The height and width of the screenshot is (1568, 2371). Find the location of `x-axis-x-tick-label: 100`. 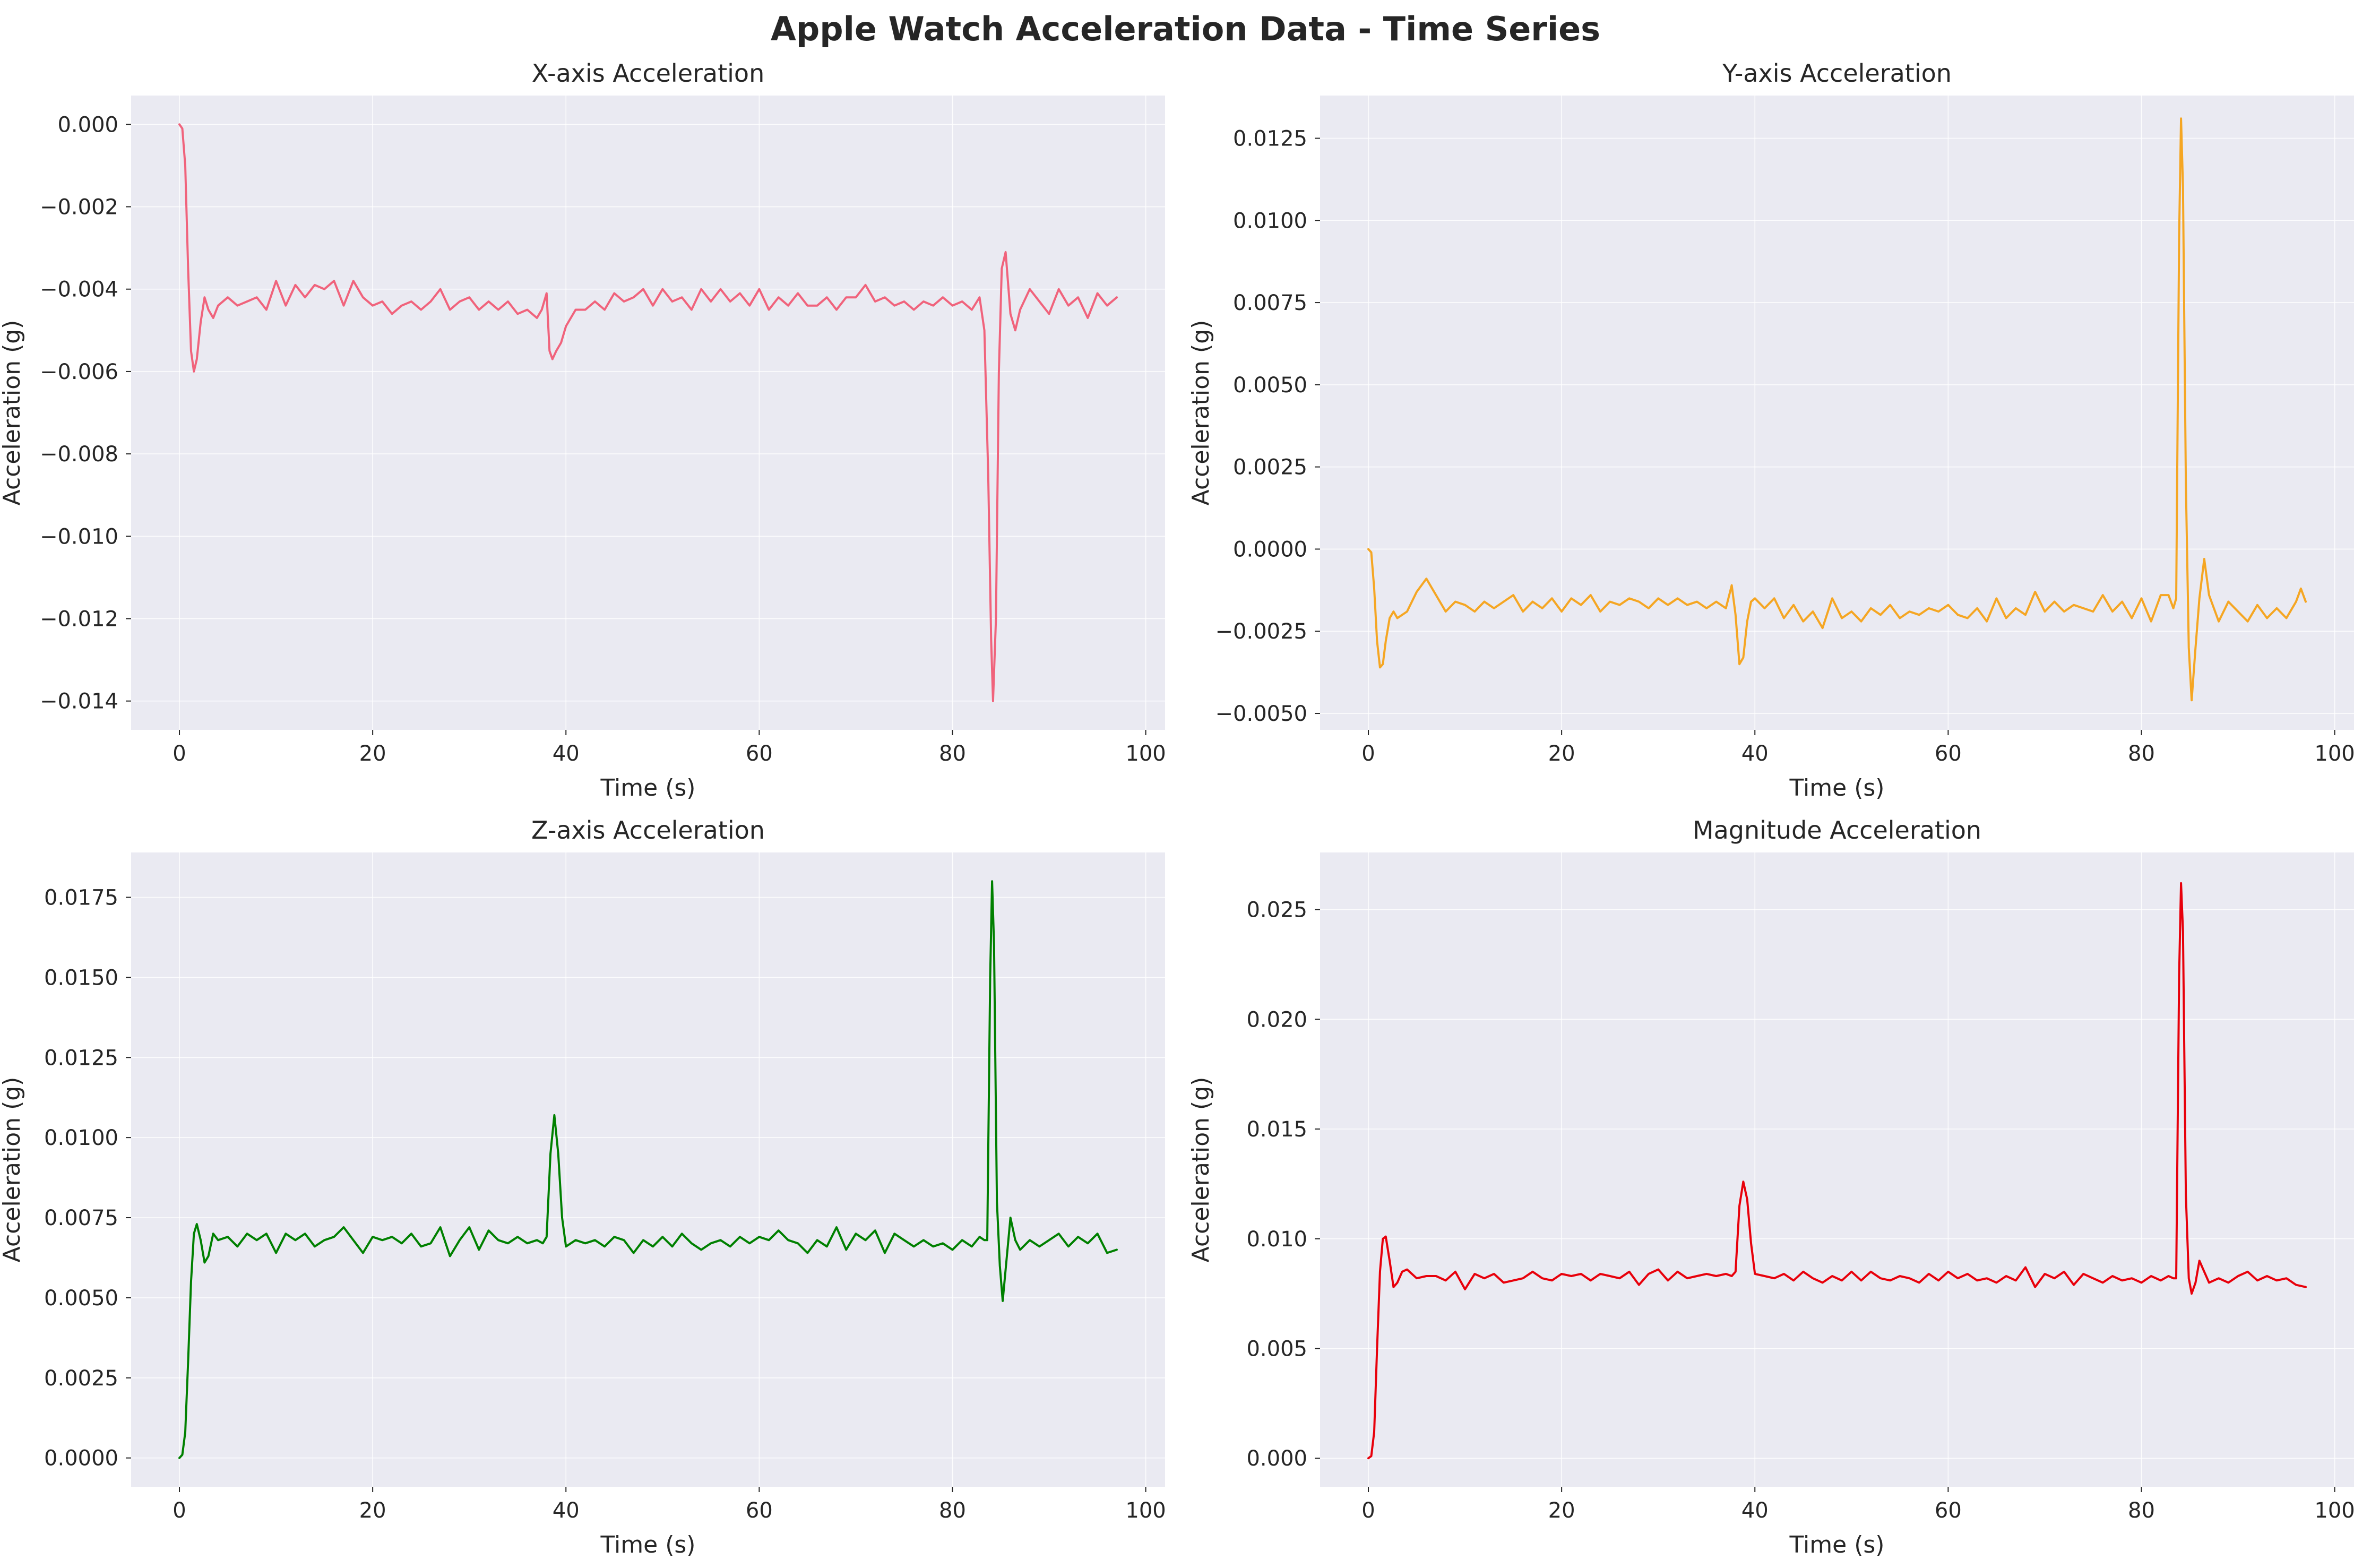

x-axis-x-tick-label: 100 is located at coordinates (1145, 754).